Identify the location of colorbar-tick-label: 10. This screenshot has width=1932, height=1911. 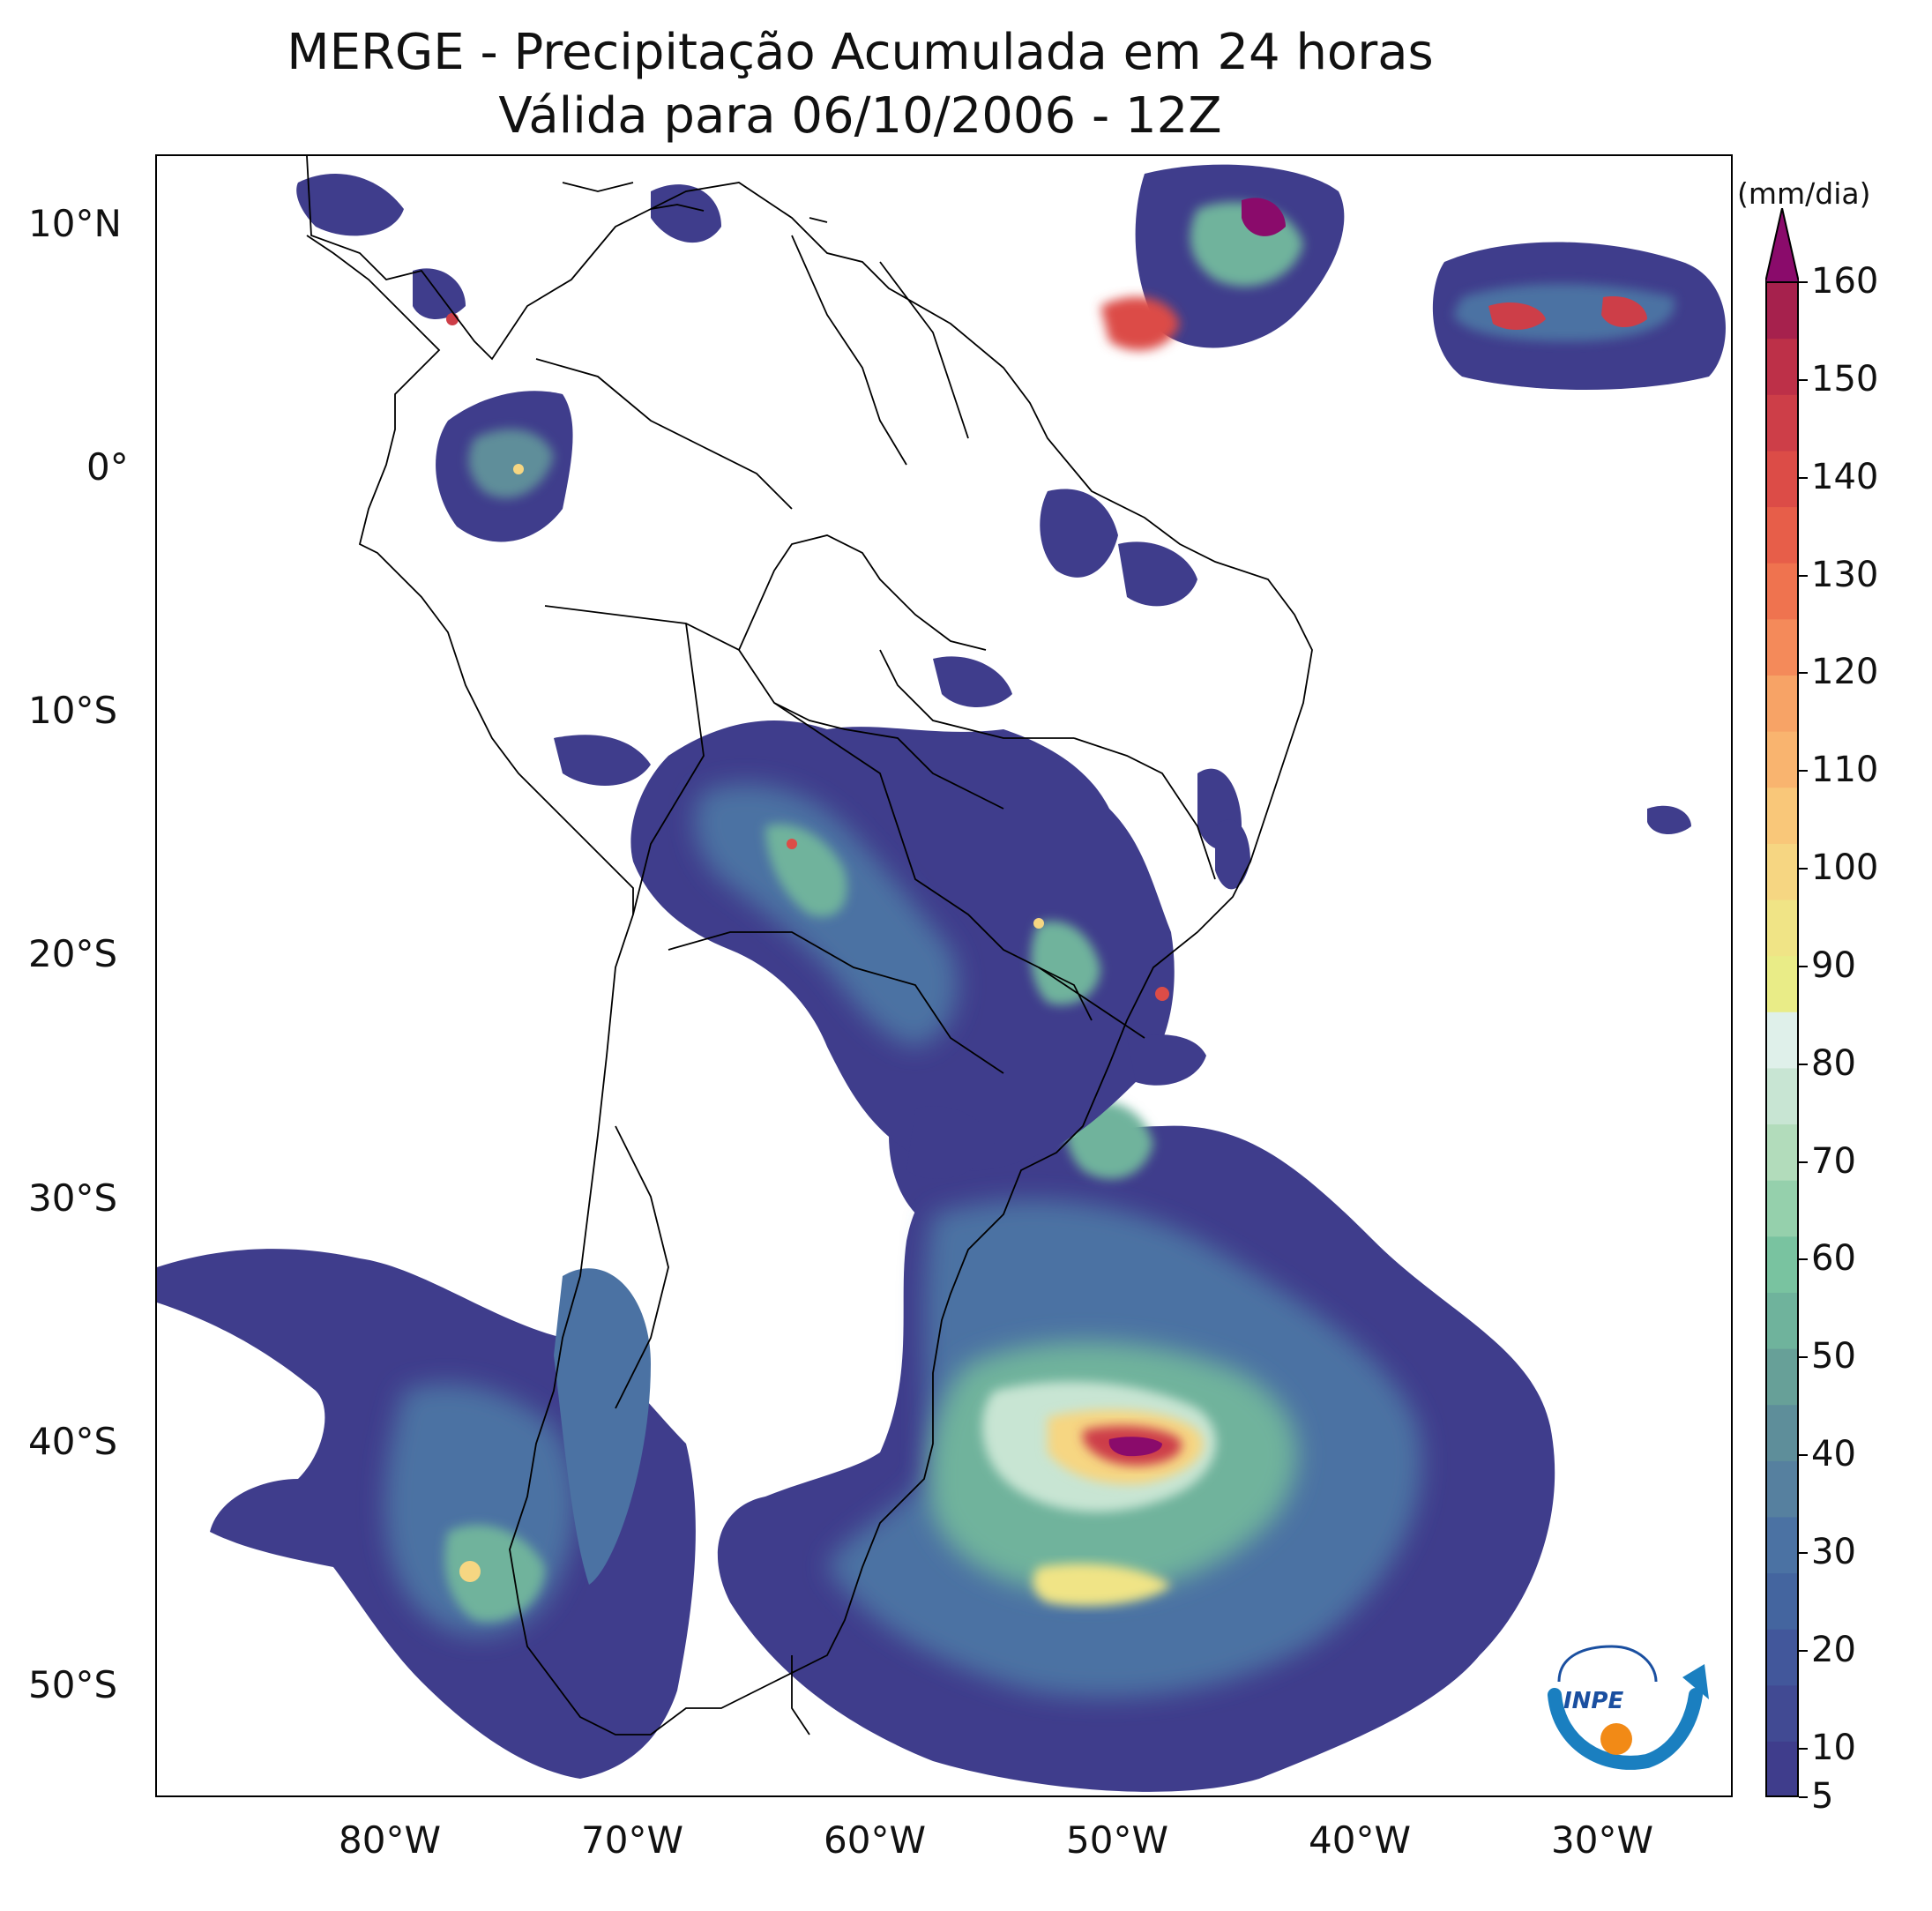
(1833, 1747).